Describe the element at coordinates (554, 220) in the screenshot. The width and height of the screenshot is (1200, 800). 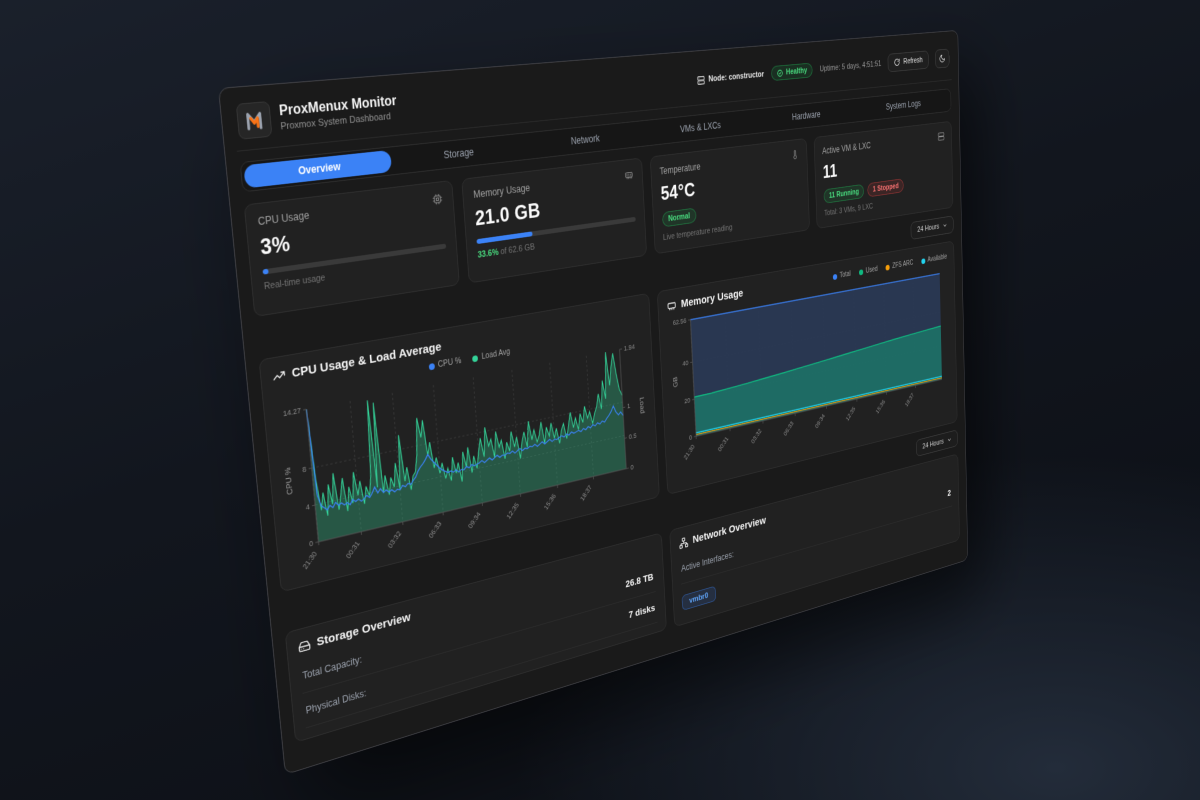
I see `memory-usage-card: Memory Usage 21.0 GB 33.6% of 62.6 GB` at that location.